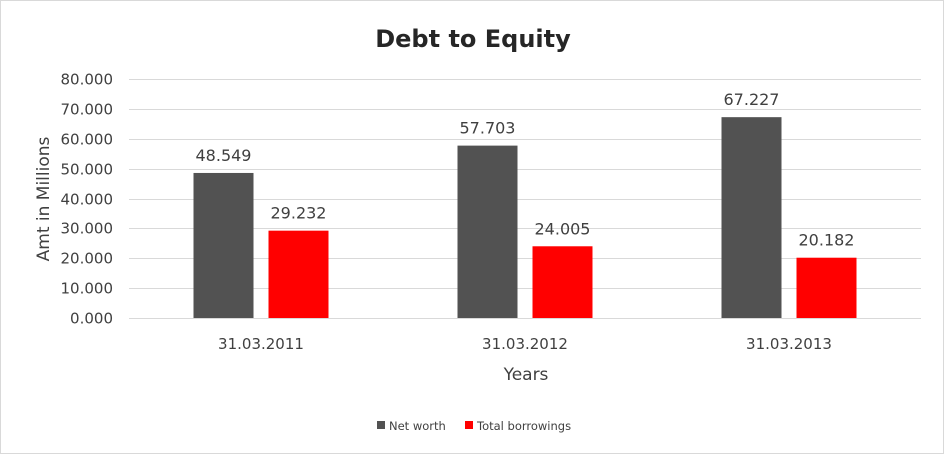 The height and width of the screenshot is (455, 944). What do you see at coordinates (87, 170) in the screenshot?
I see `y-tick-label: 50.000` at bounding box center [87, 170].